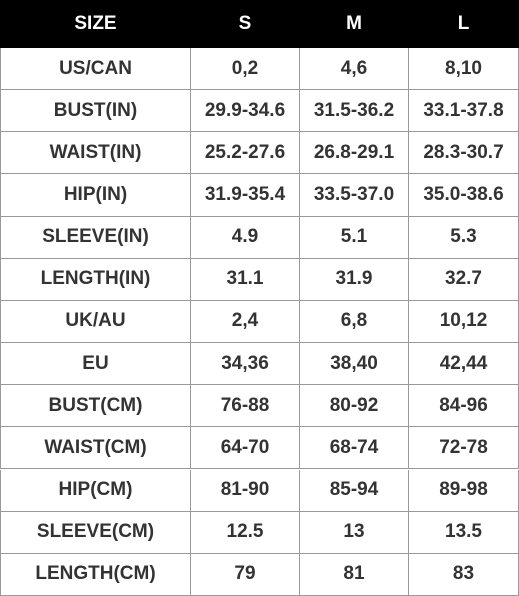 This screenshot has width=519, height=596. Describe the element at coordinates (245, 111) in the screenshot. I see `size-value: 29.9-34.6` at that location.